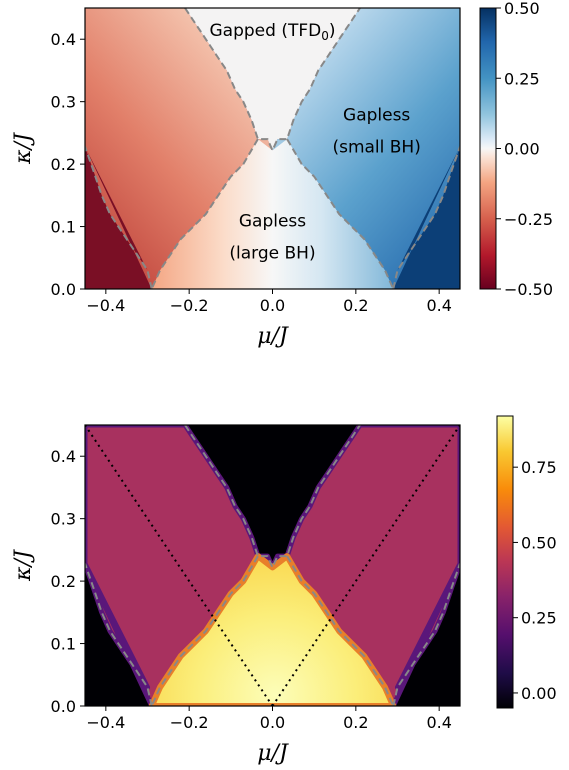 This screenshot has height=770, width=569. Describe the element at coordinates (539, 467) in the screenshot. I see `colorbar-tick-label: 0.75` at that location.